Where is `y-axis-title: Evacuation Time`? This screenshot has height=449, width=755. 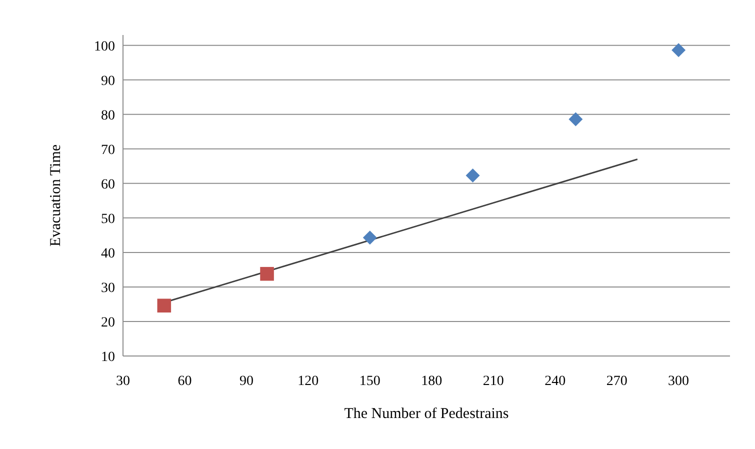
y-axis-title: Evacuation Time is located at coordinates (56, 195).